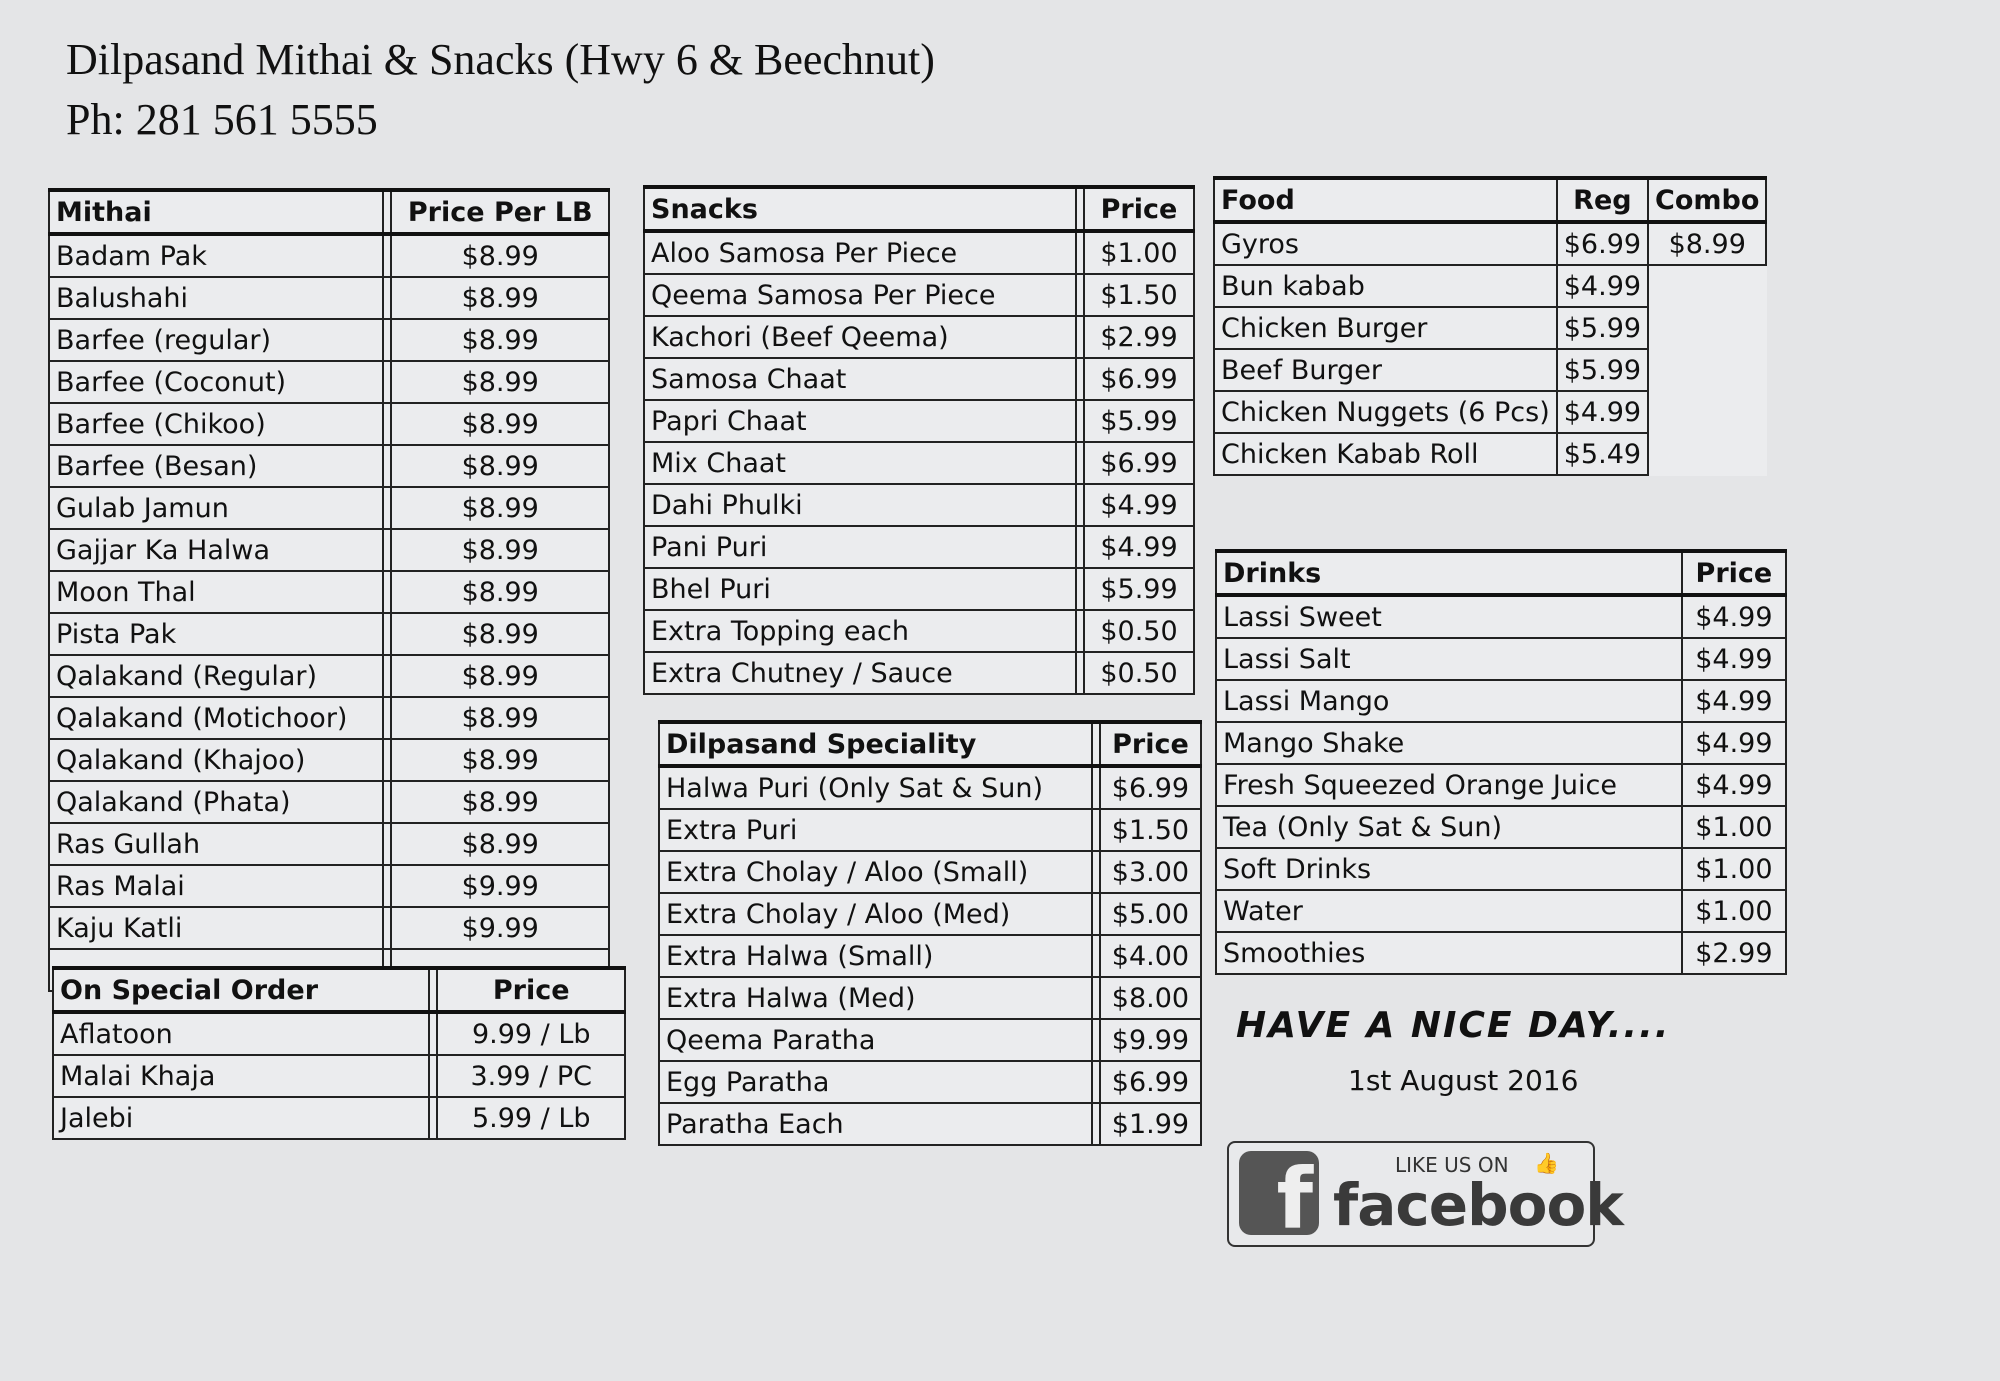 The height and width of the screenshot is (1381, 2000). What do you see at coordinates (1449, 659) in the screenshot?
I see `item-name: Lassi Salt` at bounding box center [1449, 659].